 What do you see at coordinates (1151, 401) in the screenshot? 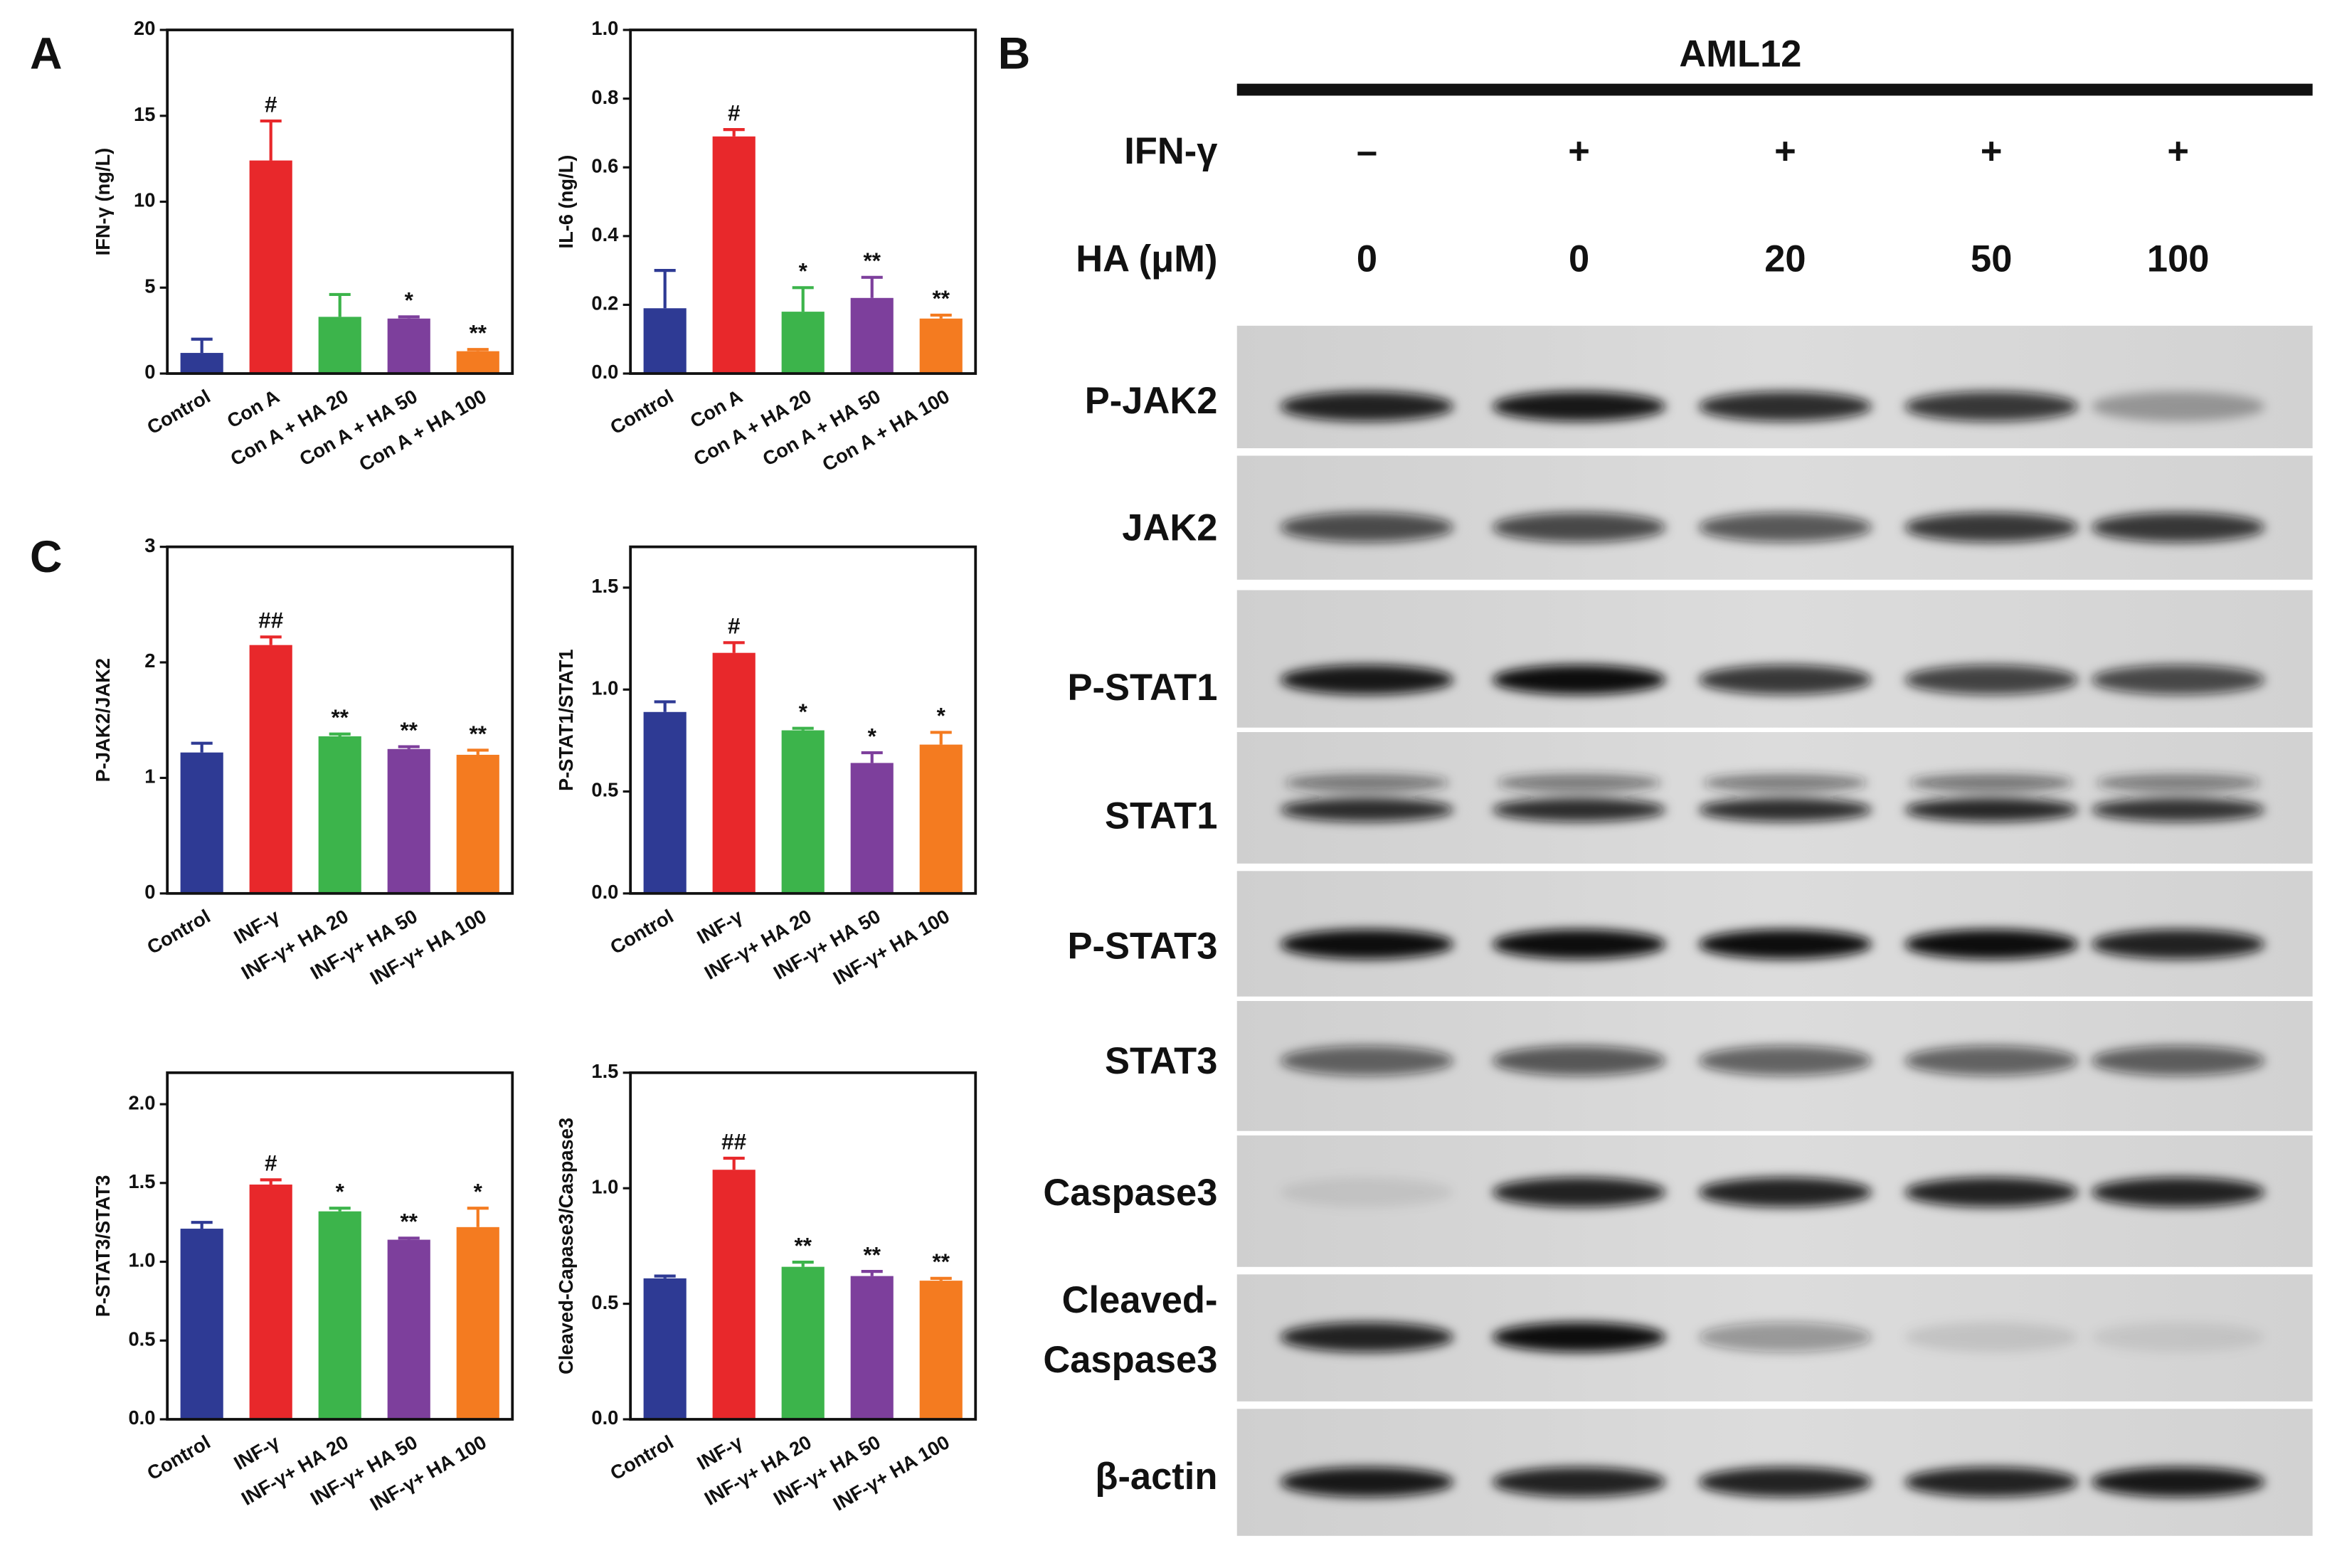
I see `band-label: P-JAK2` at bounding box center [1151, 401].